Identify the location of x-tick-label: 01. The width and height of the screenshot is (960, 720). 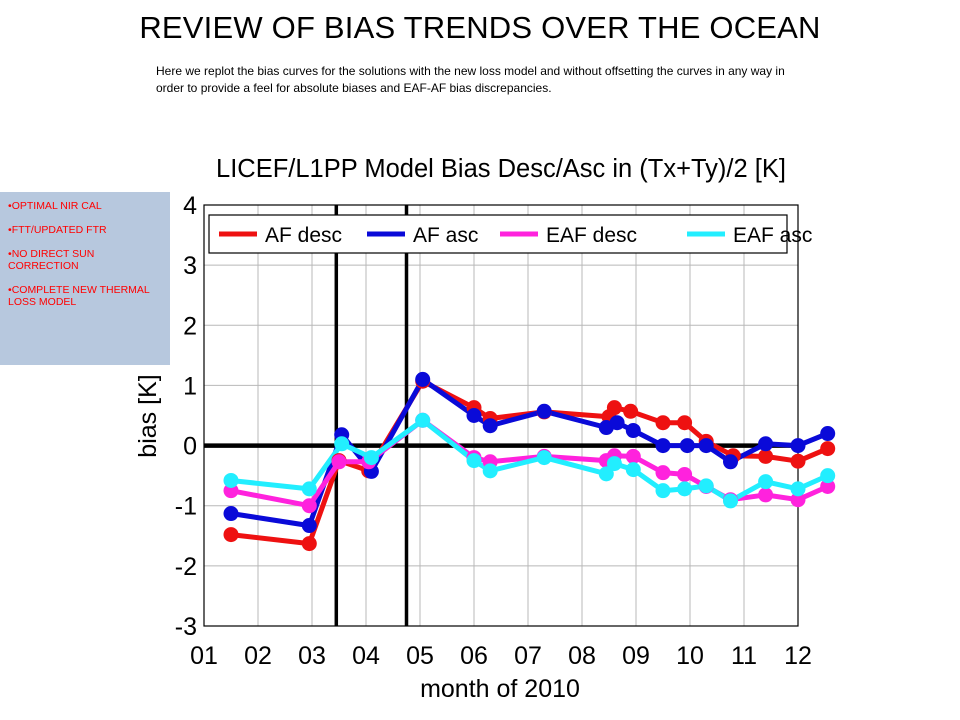
(204, 656).